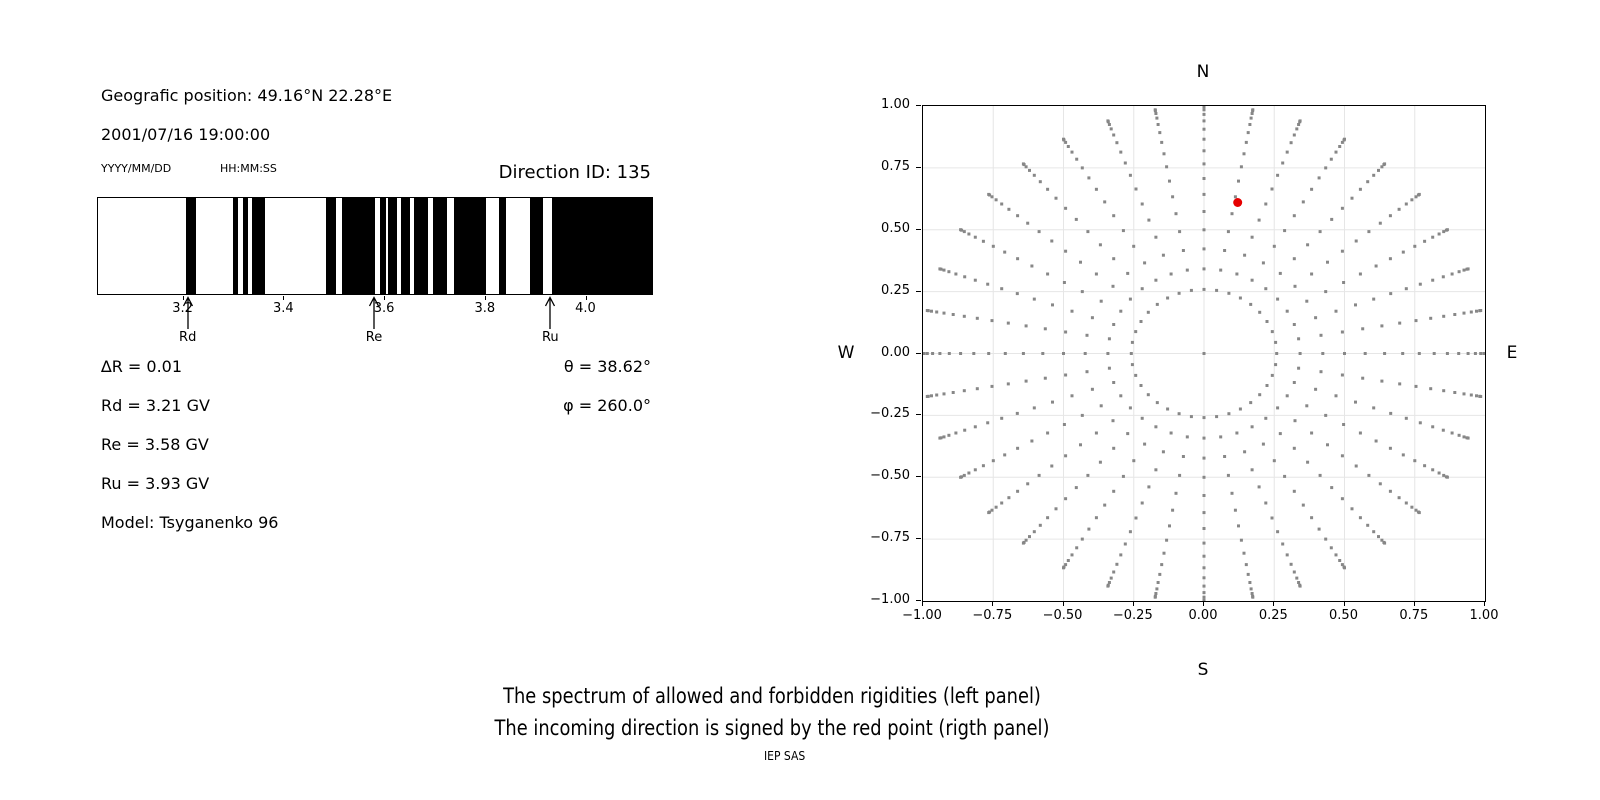 This screenshot has height=800, width=1600. What do you see at coordinates (188, 337) in the screenshot?
I see `marker-label-rd: Rd` at bounding box center [188, 337].